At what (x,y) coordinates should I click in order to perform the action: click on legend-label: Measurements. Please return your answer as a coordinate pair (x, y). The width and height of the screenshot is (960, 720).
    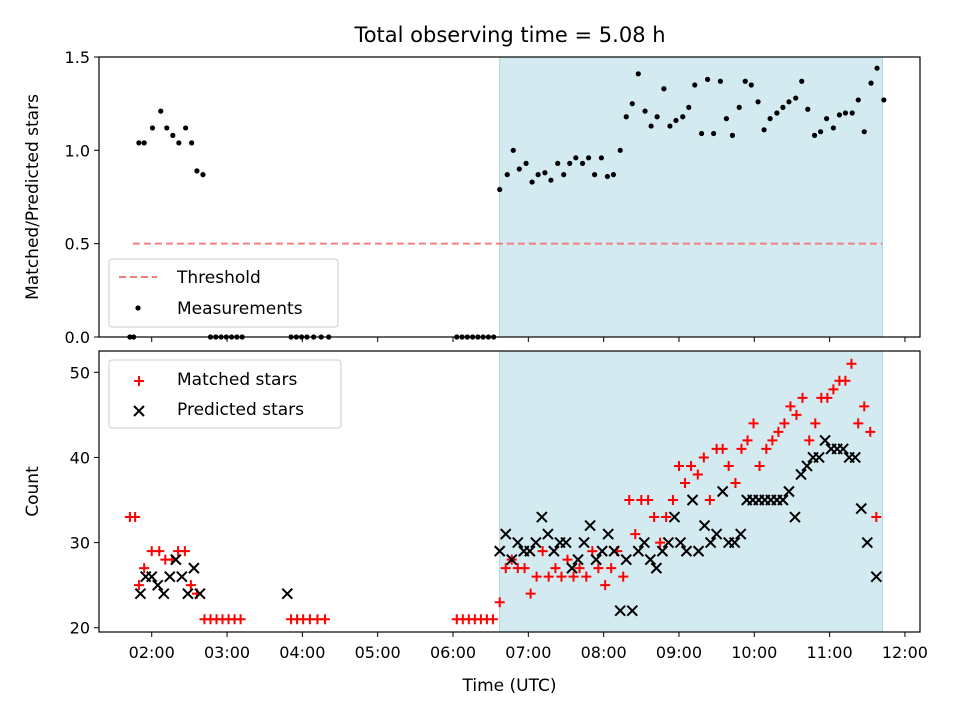
    Looking at the image, I should click on (240, 309).